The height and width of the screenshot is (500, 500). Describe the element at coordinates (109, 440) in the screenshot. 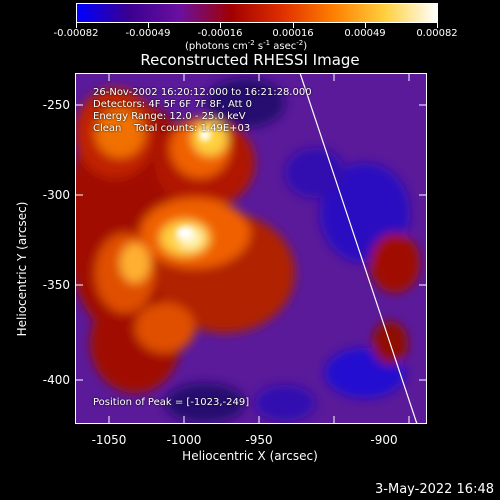

I see `x-tick-label: -1050` at that location.